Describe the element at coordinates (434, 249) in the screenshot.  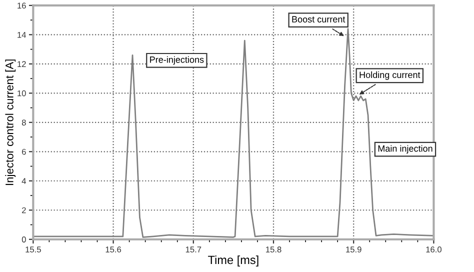
I see `x-tick-label: 16.0` at that location.